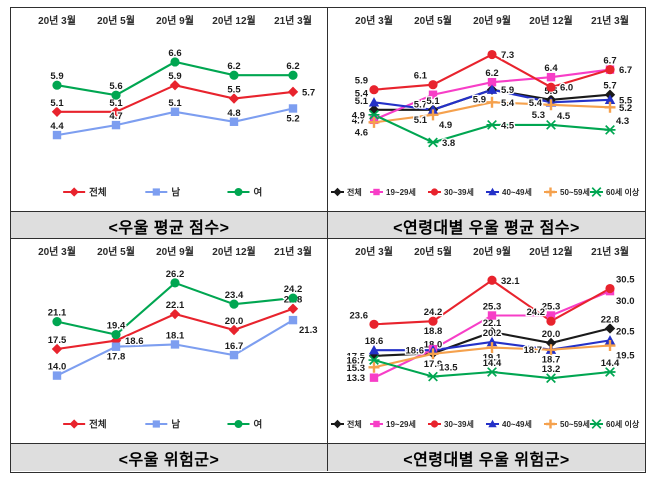 The width and height of the screenshot is (652, 478). I want to click on svg-text: 20.2, so click(492, 333).